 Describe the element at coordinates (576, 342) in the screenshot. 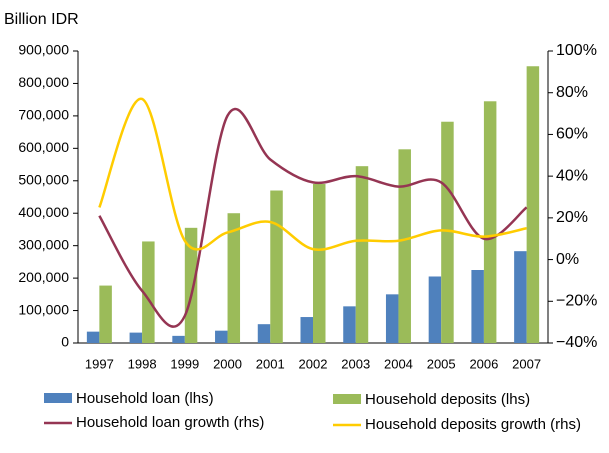

I see `y2-tick-label: −40%` at that location.